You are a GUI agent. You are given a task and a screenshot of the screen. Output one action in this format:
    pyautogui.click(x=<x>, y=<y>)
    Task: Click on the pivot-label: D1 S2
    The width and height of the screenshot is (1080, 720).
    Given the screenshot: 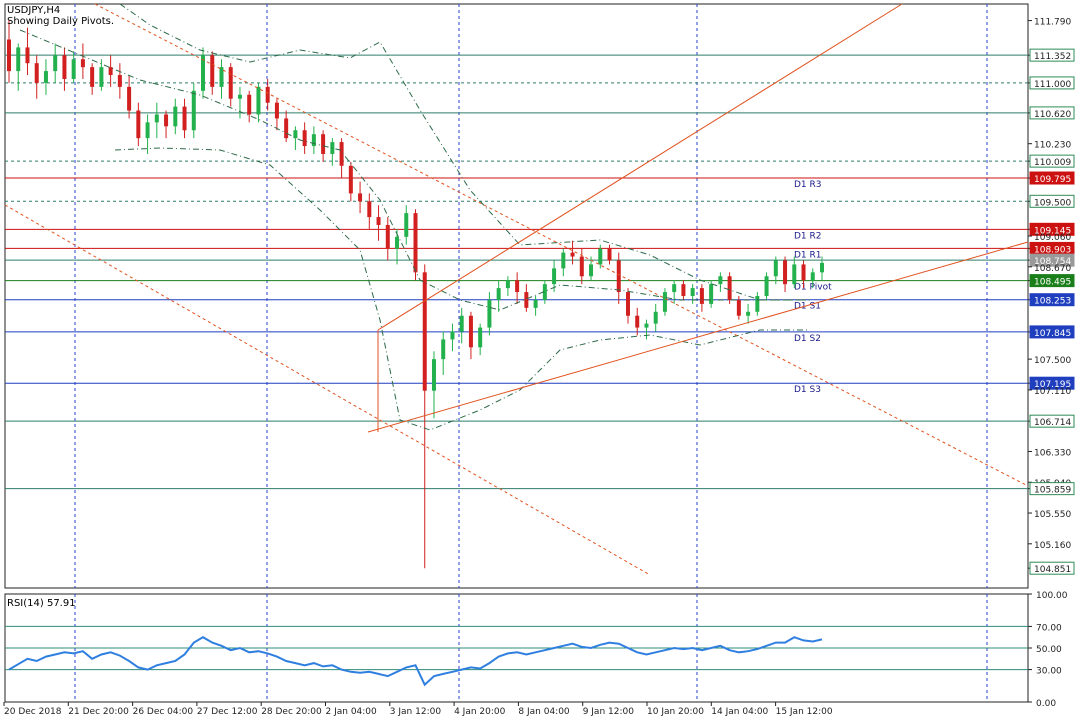 What is the action you would take?
    pyautogui.click(x=807, y=339)
    